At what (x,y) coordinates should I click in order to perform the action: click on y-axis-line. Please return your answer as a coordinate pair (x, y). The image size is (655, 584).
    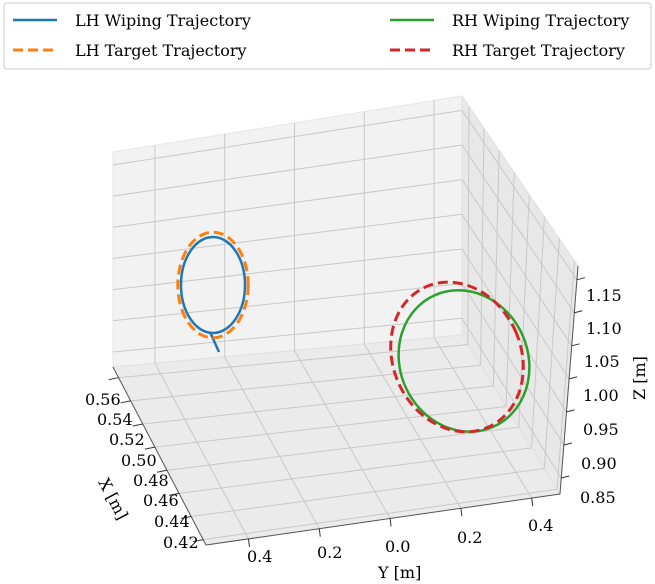
    Looking at the image, I should click on (383, 519).